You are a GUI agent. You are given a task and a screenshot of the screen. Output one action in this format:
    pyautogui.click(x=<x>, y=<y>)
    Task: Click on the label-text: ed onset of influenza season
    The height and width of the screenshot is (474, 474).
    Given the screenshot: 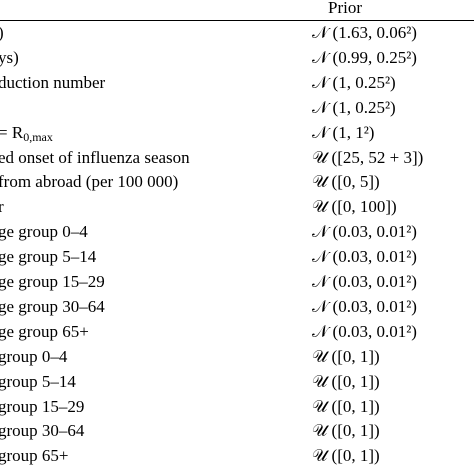 What is the action you would take?
    pyautogui.click(x=95, y=157)
    